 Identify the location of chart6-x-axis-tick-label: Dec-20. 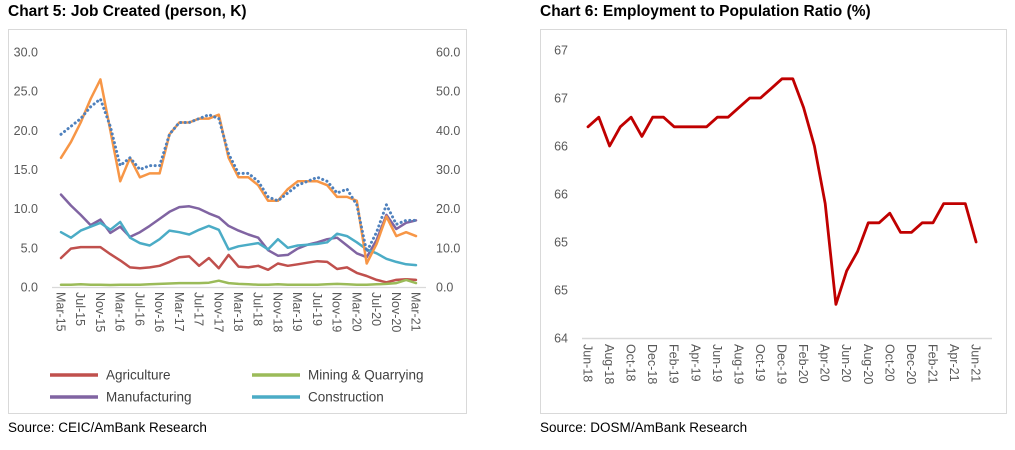
(911, 364).